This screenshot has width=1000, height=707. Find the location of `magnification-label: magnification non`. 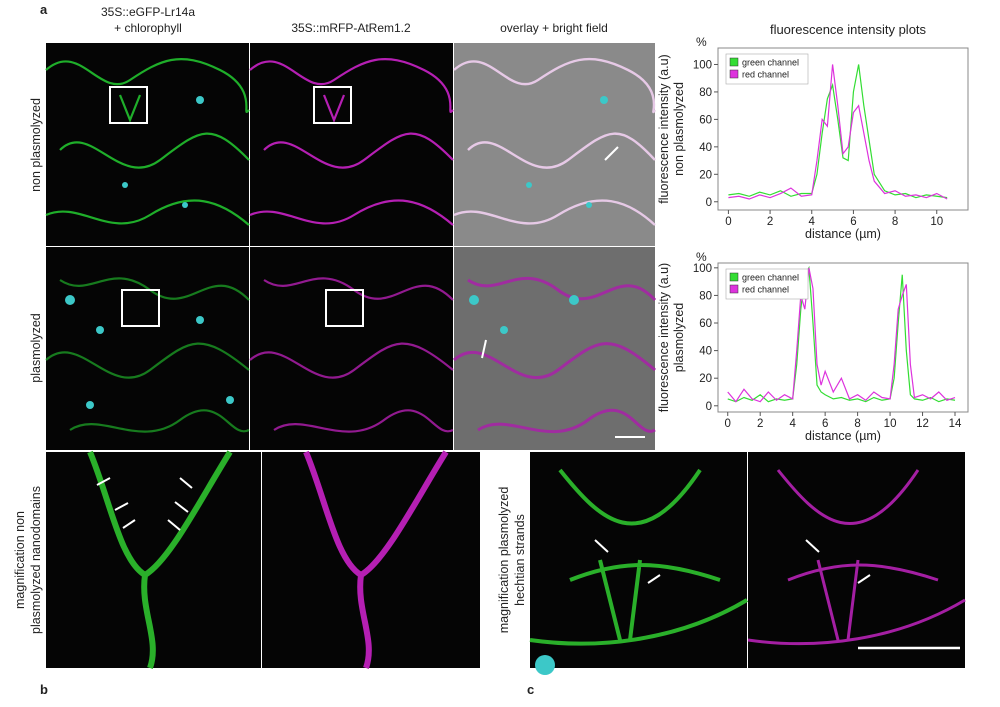

magnification-label: magnification non is located at coordinates (20, 560).